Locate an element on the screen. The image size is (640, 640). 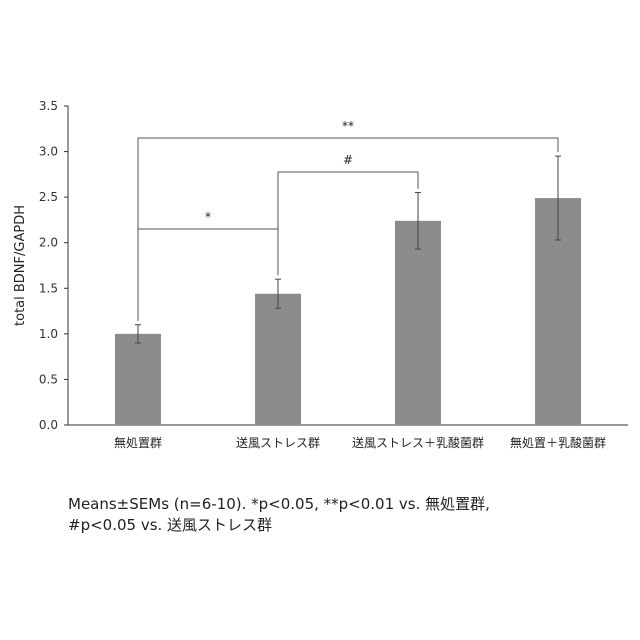
significance-label: # is located at coordinates (348, 160).